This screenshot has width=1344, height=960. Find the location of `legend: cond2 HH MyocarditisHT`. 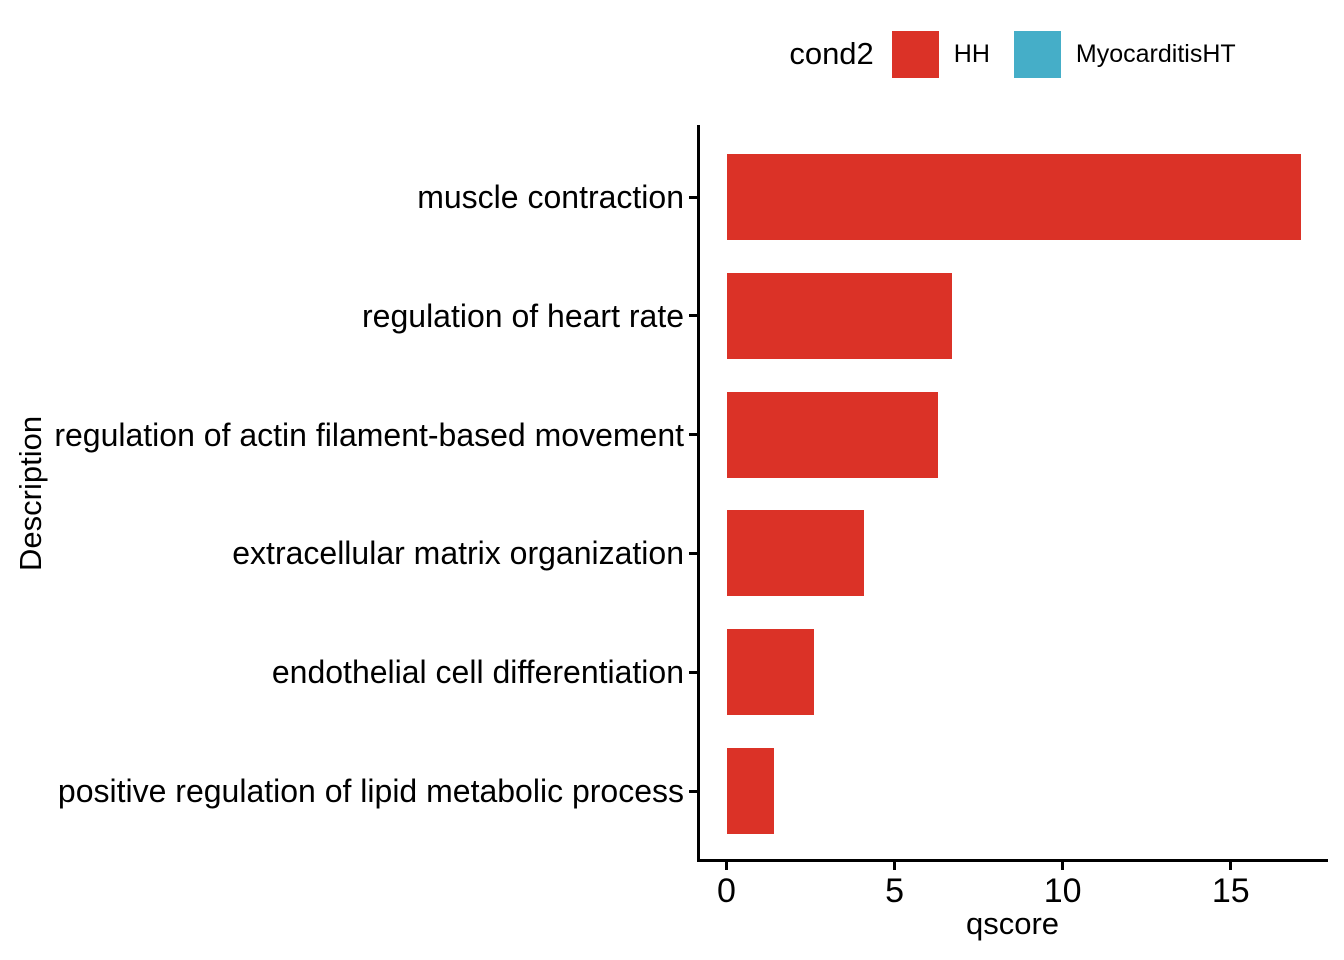

legend: cond2 HH MyocarditisHT is located at coordinates (1012, 54).